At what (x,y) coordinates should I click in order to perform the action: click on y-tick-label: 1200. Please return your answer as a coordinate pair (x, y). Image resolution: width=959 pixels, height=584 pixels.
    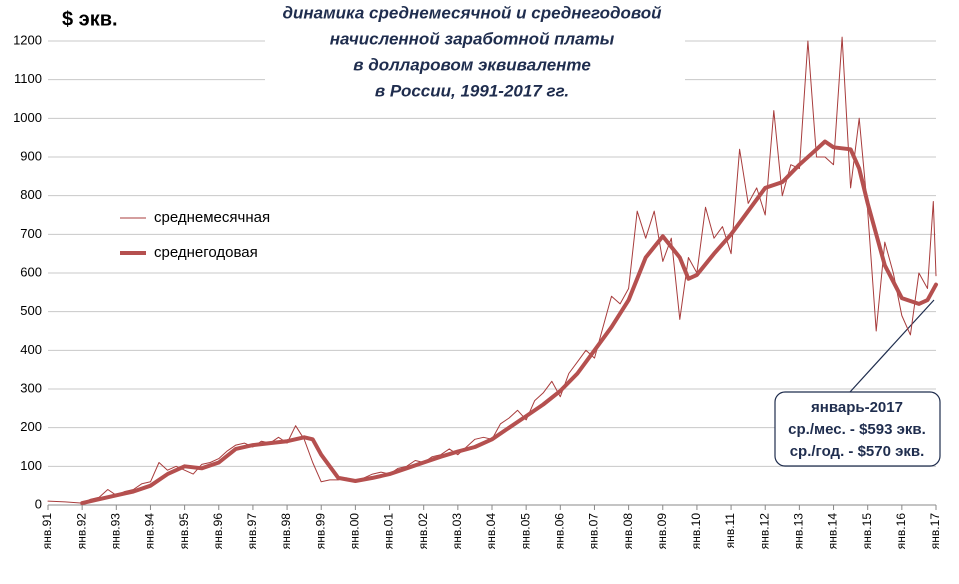
    Looking at the image, I should click on (27, 39).